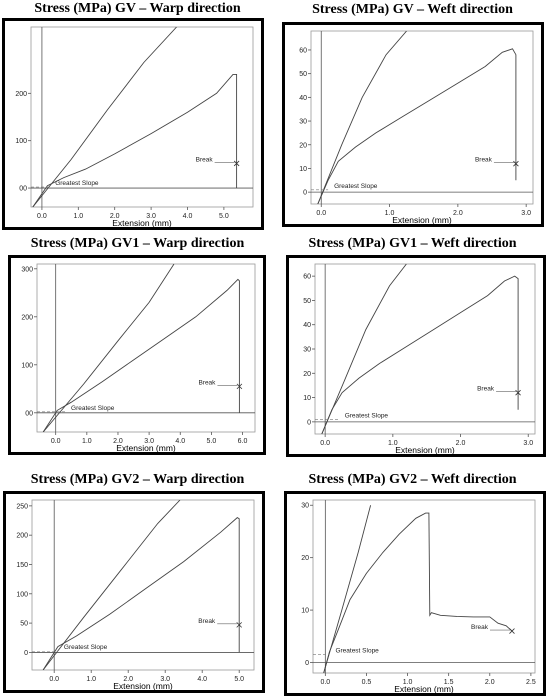 The image size is (550, 699). Describe the element at coordinates (22, 565) in the screenshot. I see `y-tick-label: 150` at that location.